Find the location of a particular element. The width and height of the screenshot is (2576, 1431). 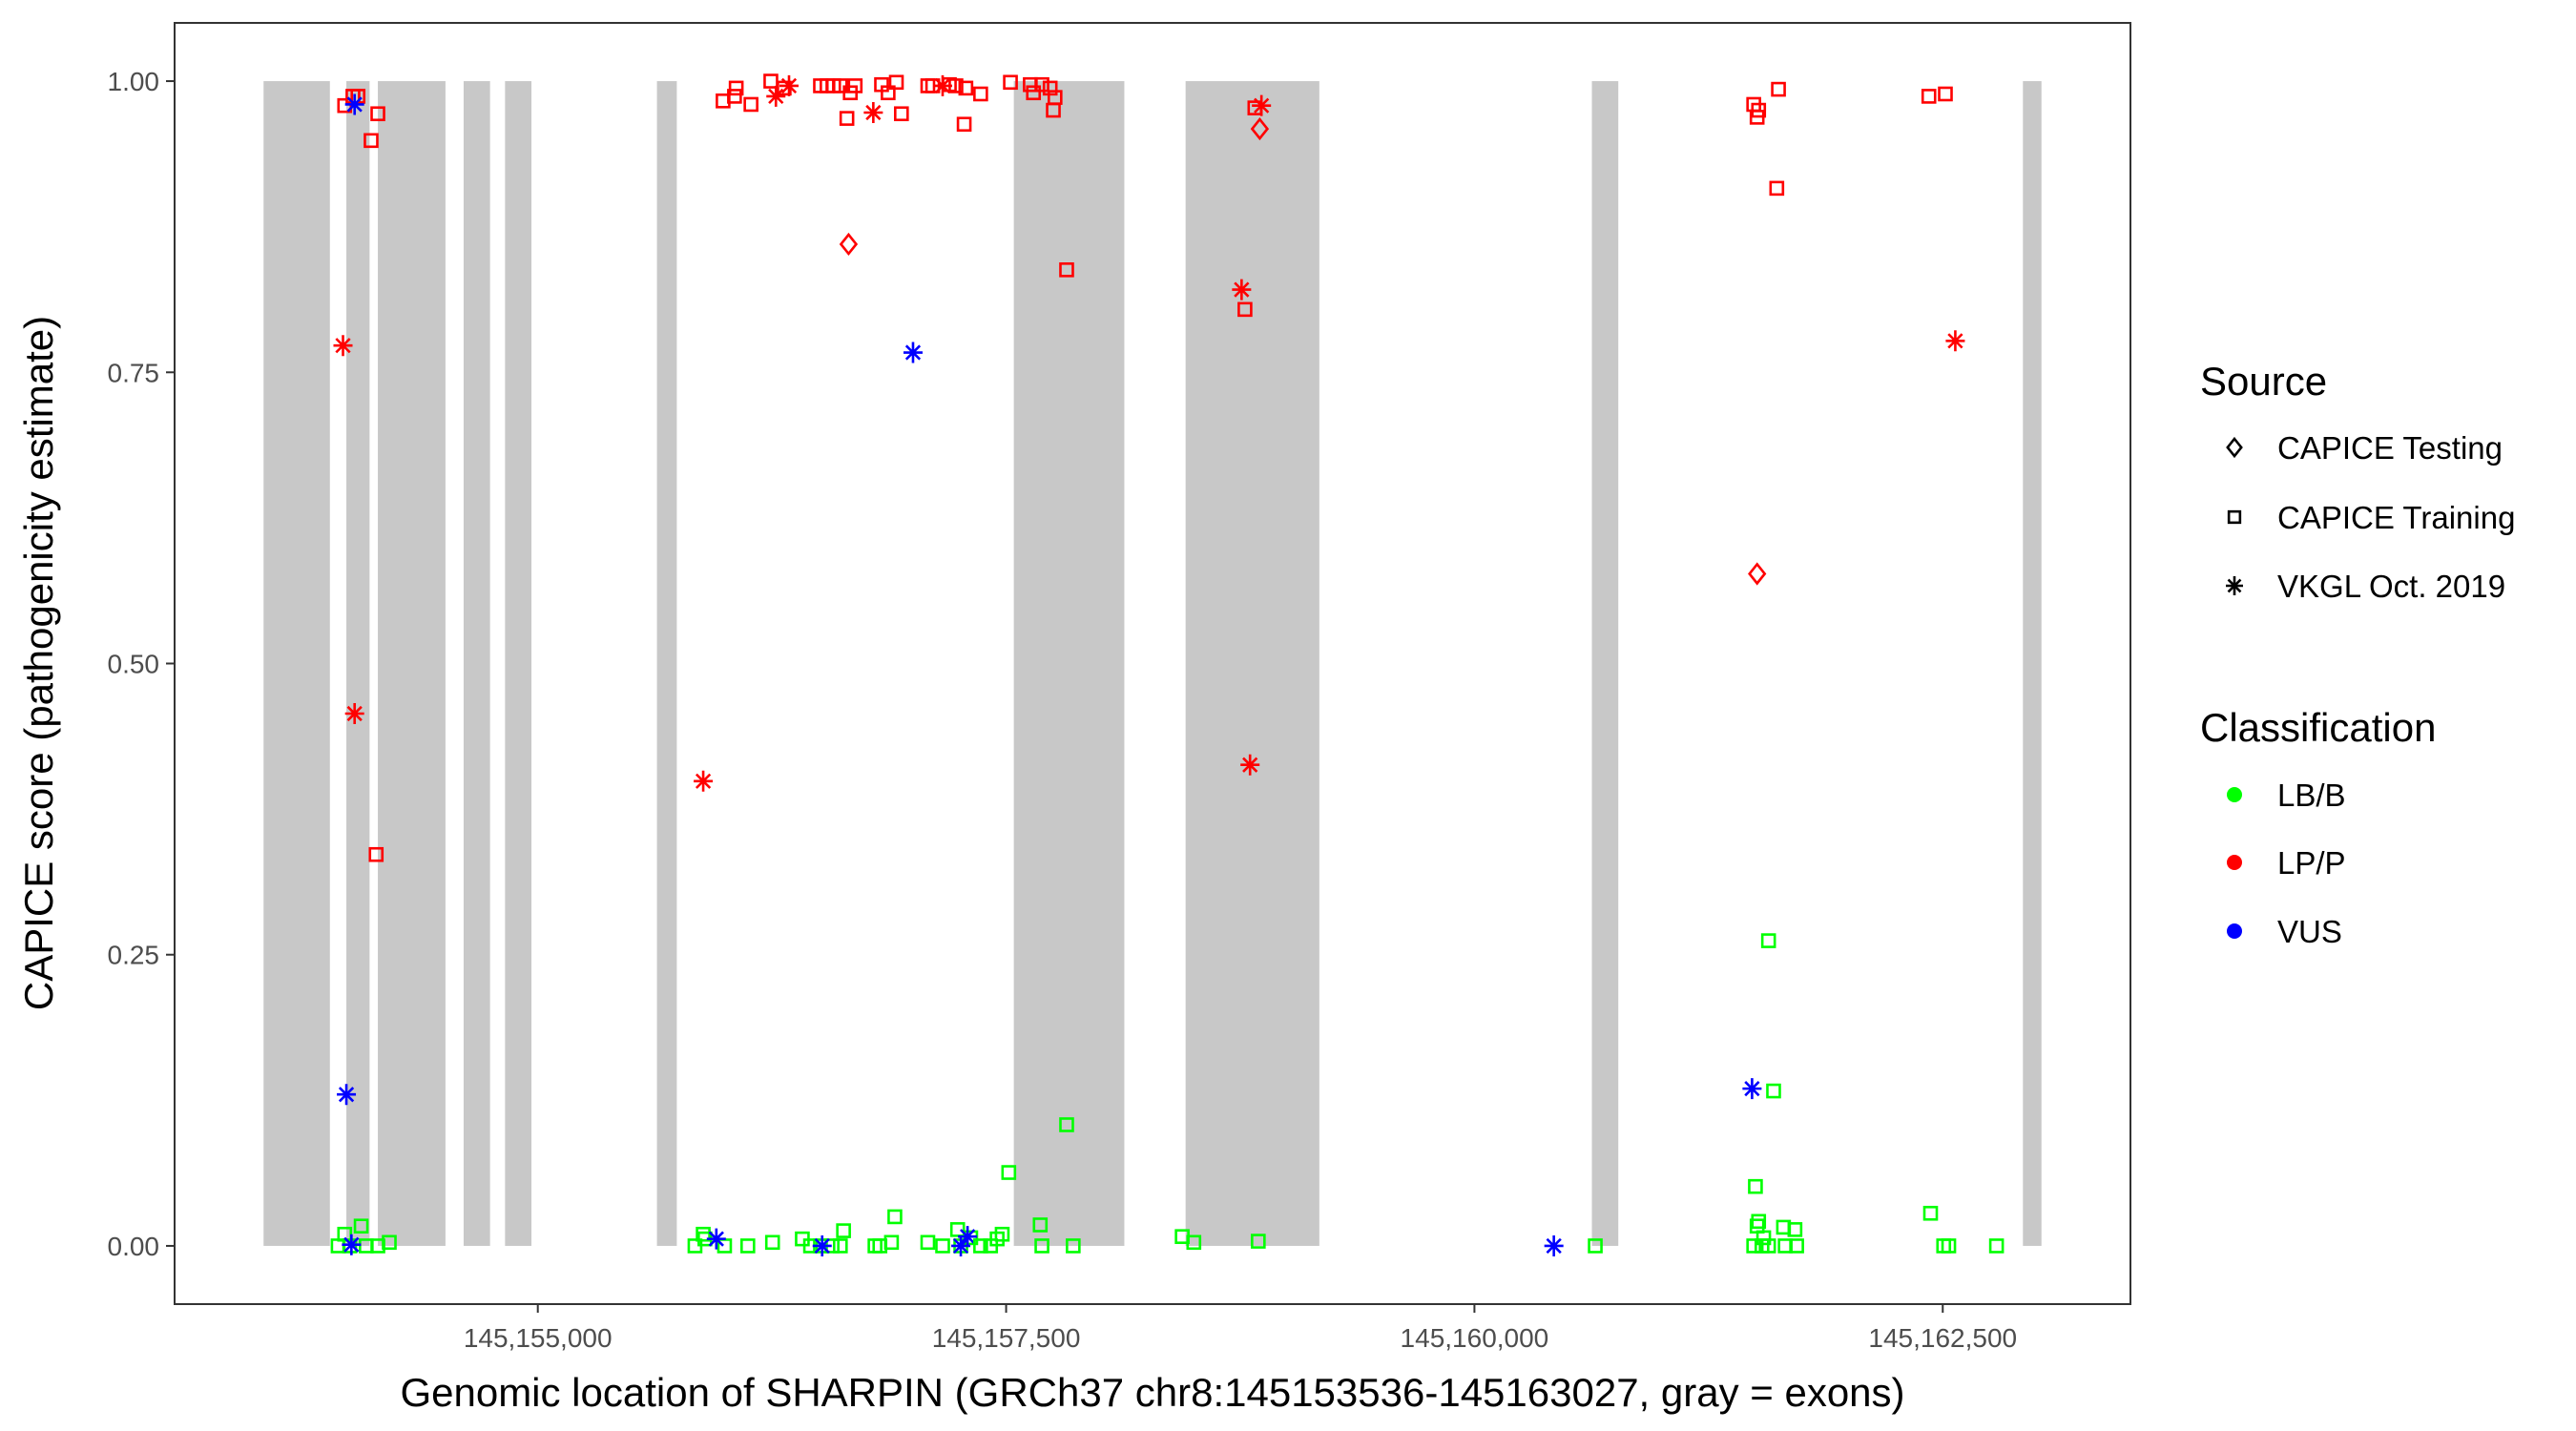

legend-source-title: Source is located at coordinates (2263, 381).